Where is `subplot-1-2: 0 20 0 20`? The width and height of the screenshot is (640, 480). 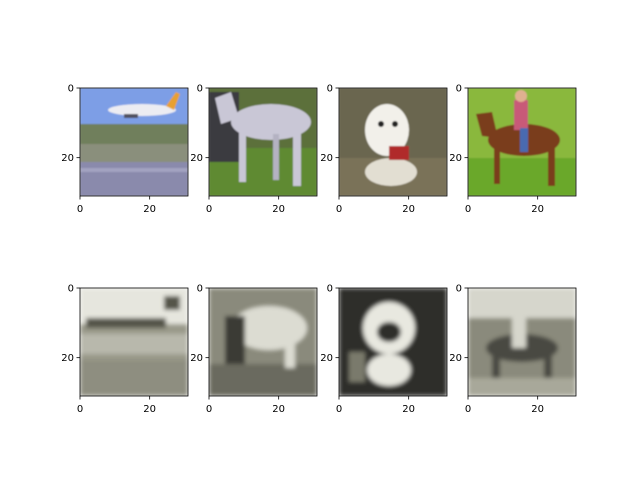
subplot-1-2: 0 20 0 20 is located at coordinates (253, 150).